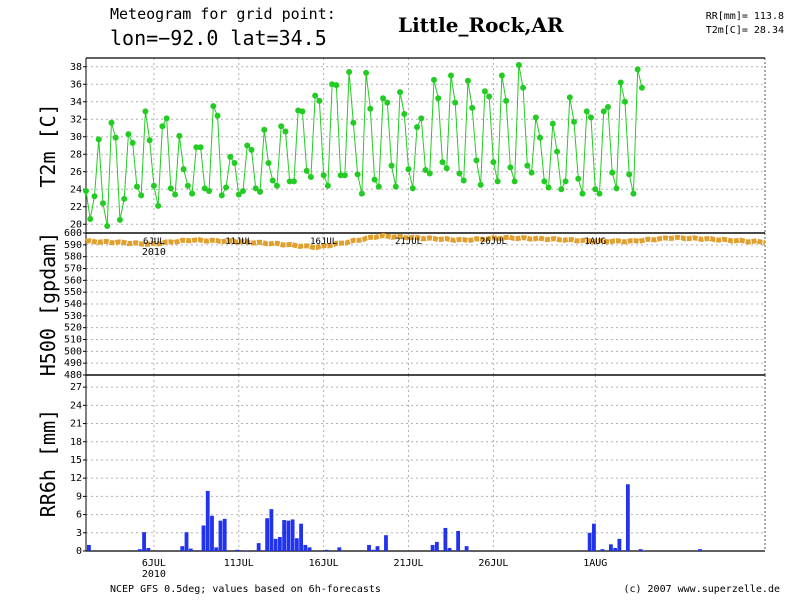 This screenshot has width=800, height=600. Describe the element at coordinates (218, 38) in the screenshot. I see `grid-point-coordinates: lon=−92.0 lat=34.5` at that location.